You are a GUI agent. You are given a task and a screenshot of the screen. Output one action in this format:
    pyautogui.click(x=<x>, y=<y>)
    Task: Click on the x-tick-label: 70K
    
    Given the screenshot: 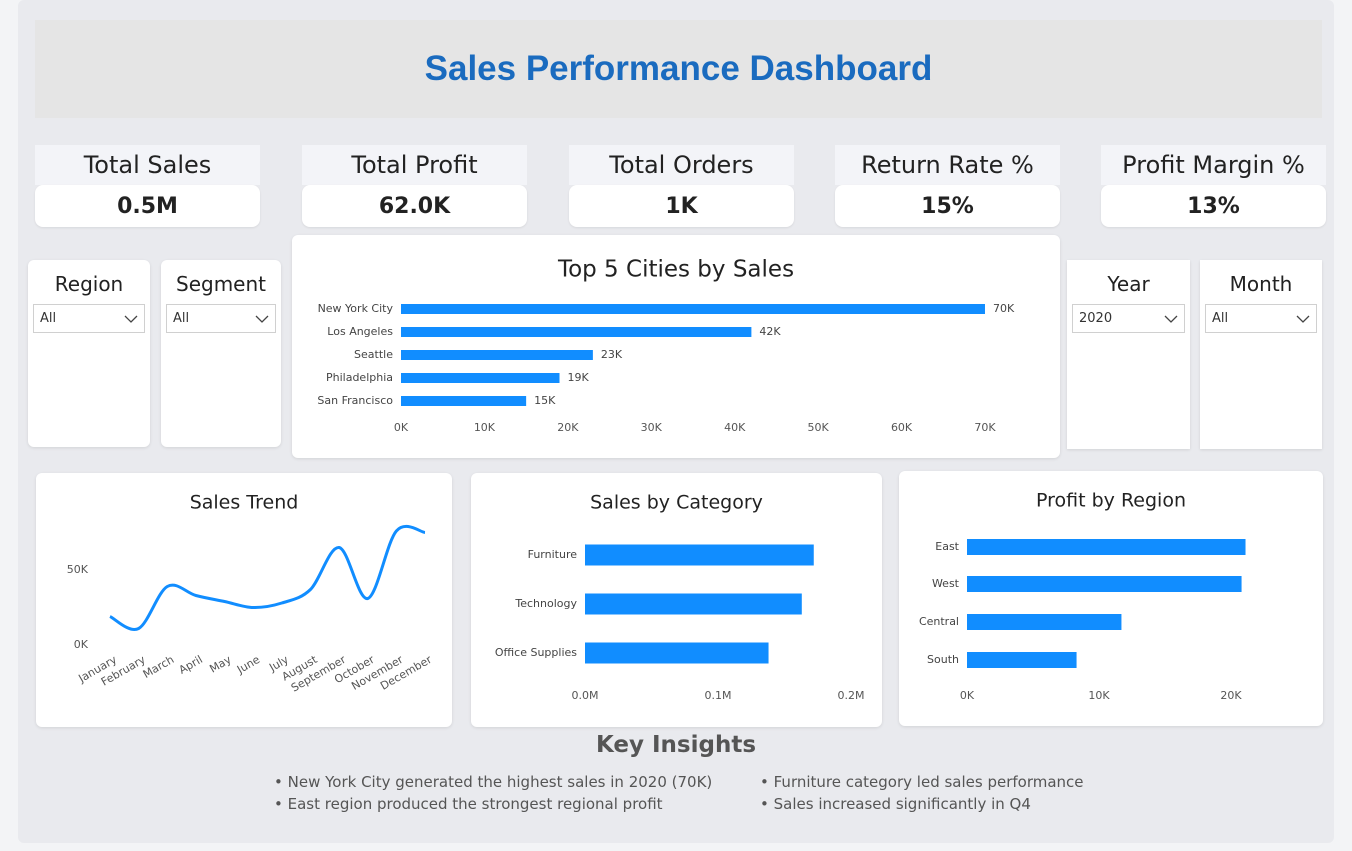 What is the action you would take?
    pyautogui.click(x=985, y=427)
    